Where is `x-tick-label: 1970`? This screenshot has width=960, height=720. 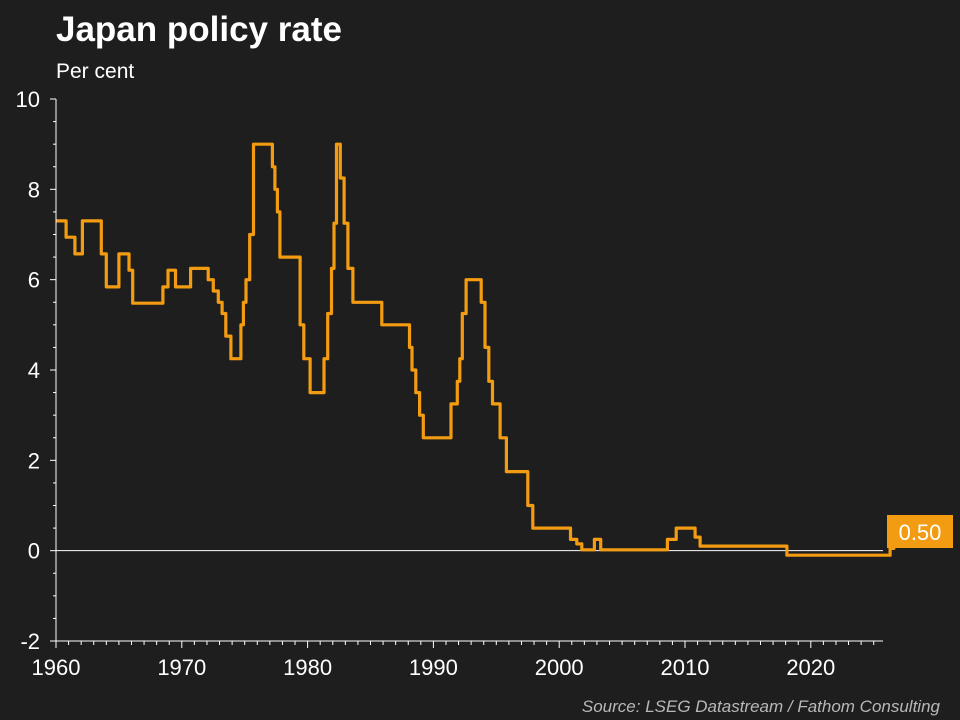 x-tick-label: 1970 is located at coordinates (181, 667).